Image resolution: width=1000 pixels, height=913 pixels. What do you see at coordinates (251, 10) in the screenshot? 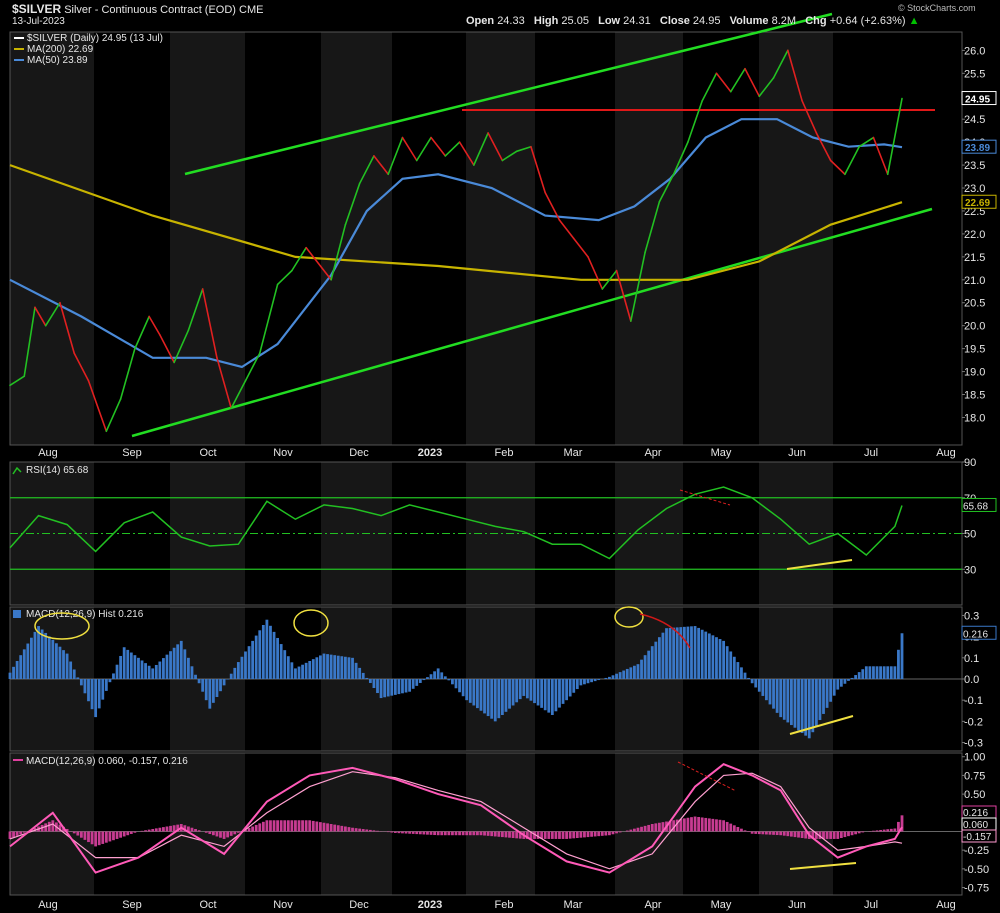
I see `exchange: CME` at bounding box center [251, 10].